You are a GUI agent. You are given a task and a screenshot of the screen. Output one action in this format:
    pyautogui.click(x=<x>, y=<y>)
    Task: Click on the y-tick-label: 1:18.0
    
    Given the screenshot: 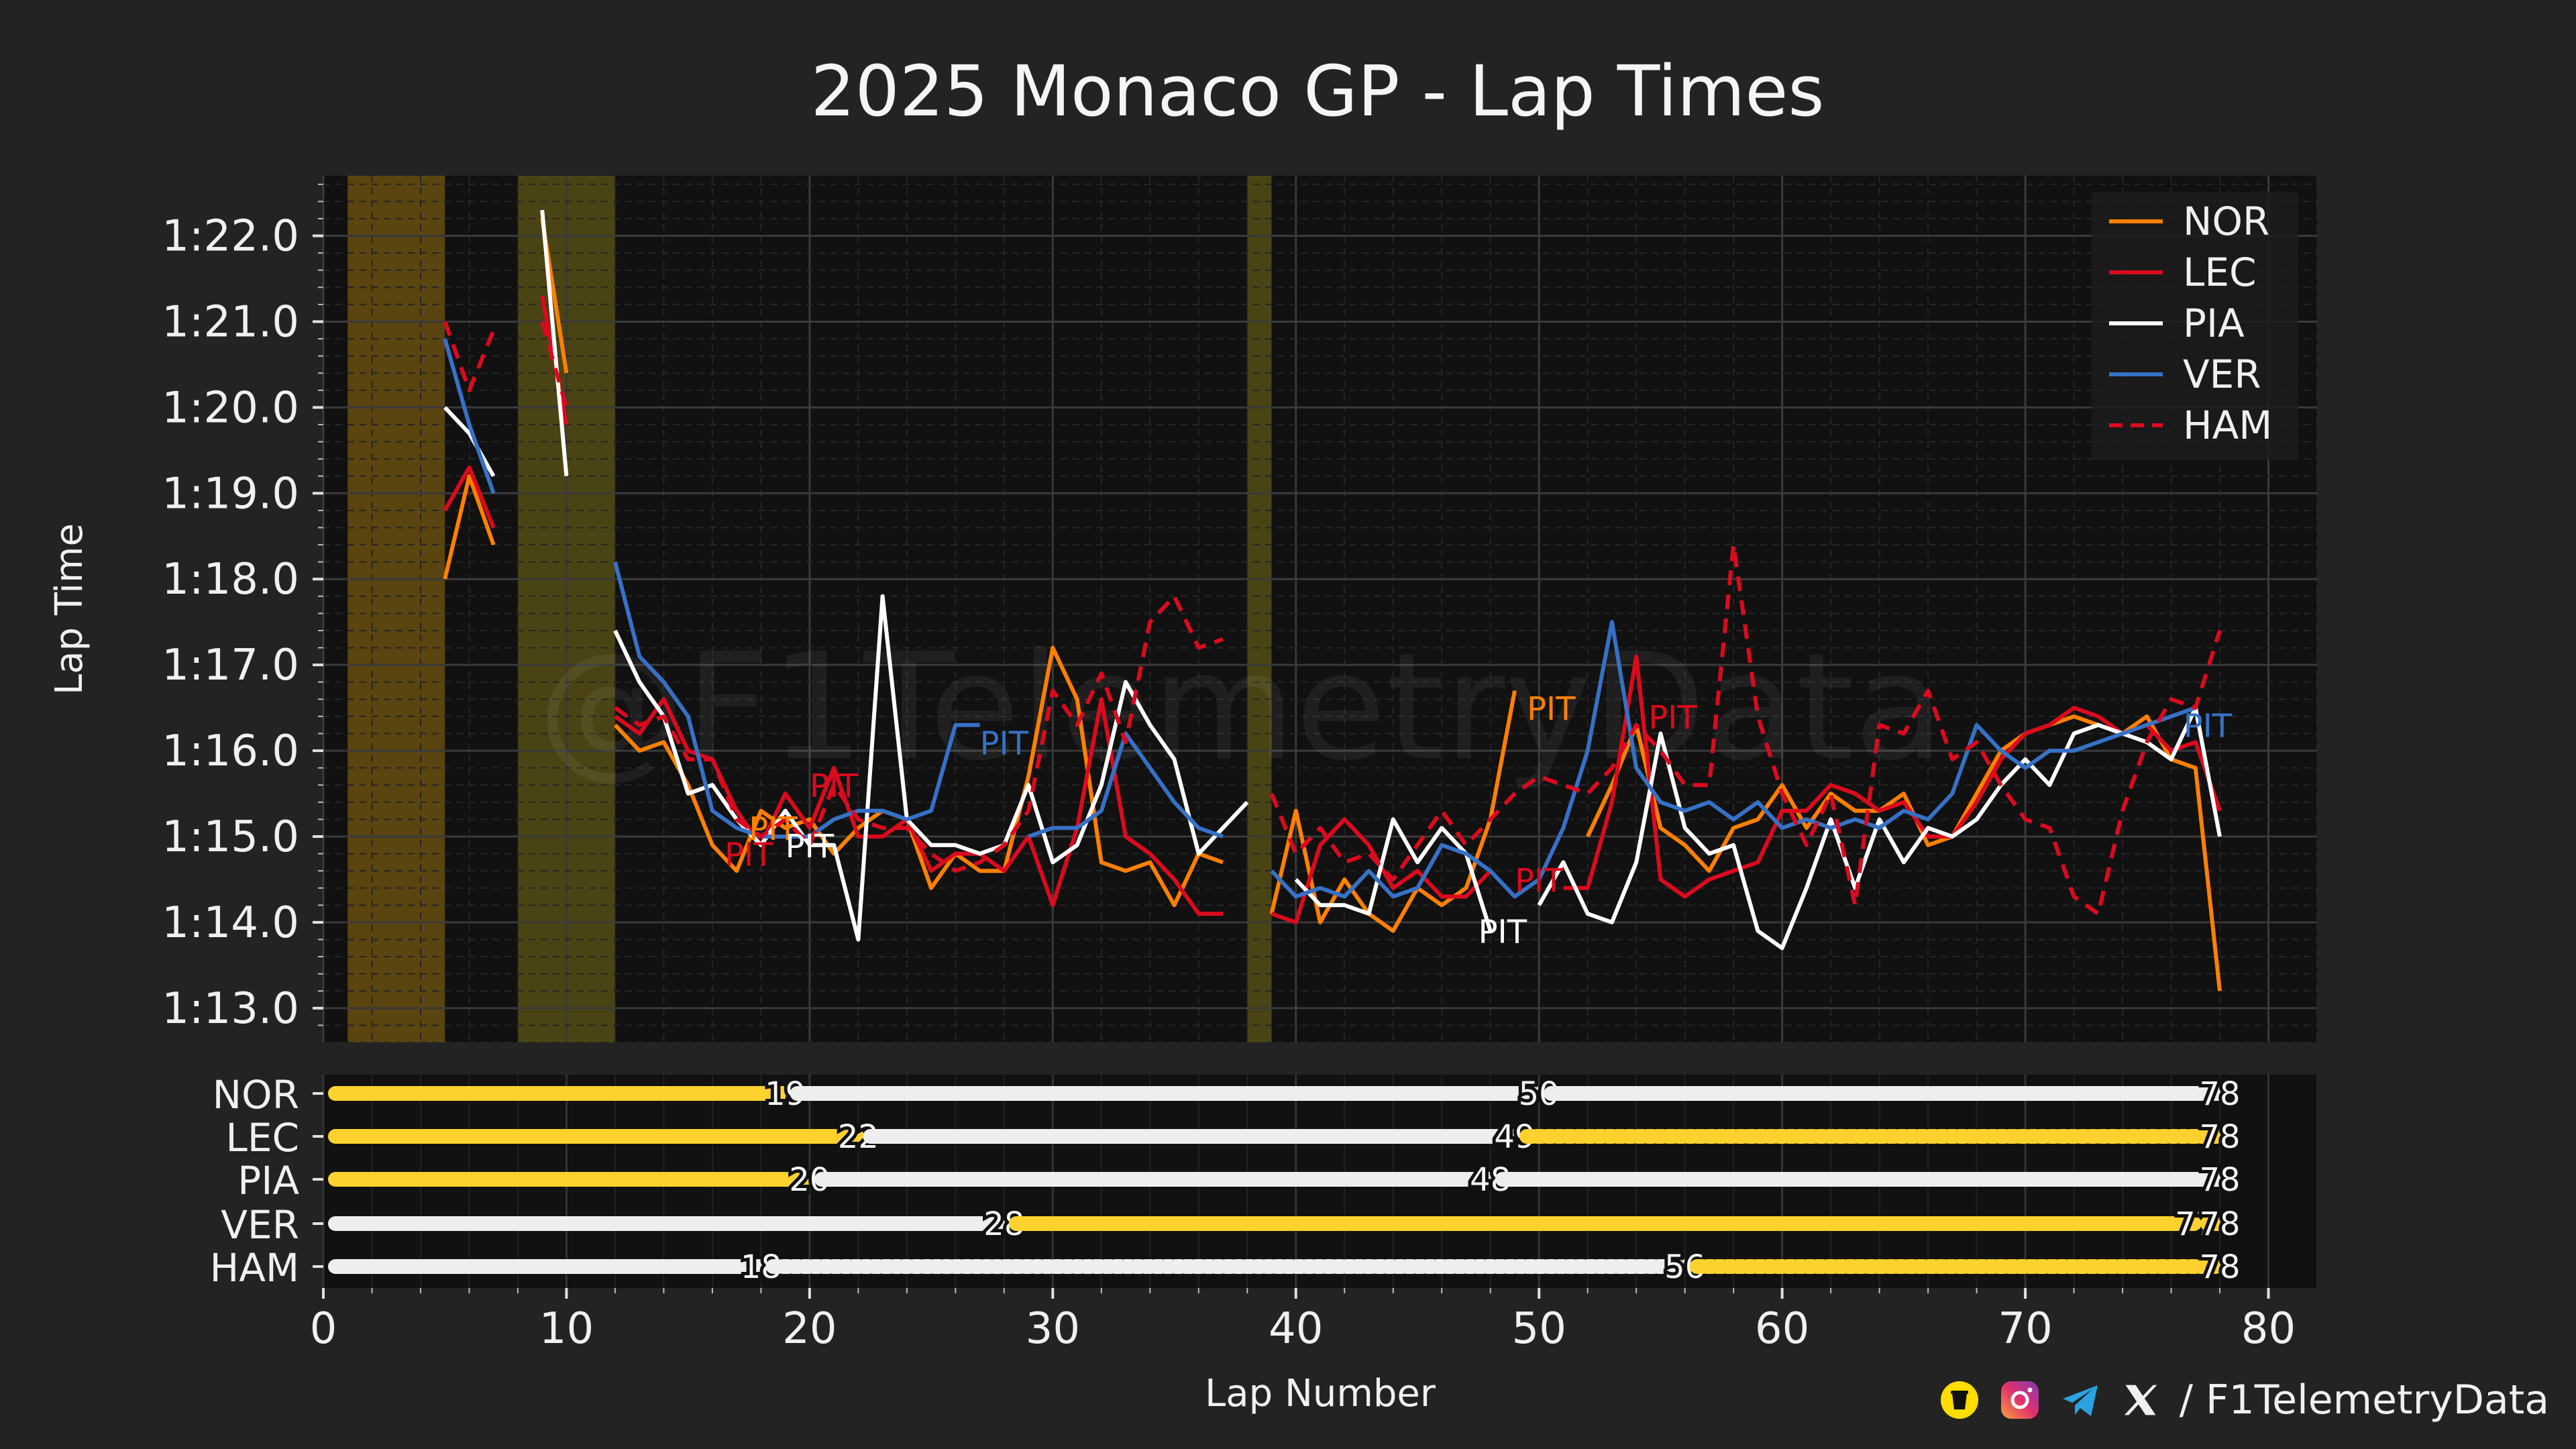 What is the action you would take?
    pyautogui.click(x=230, y=579)
    